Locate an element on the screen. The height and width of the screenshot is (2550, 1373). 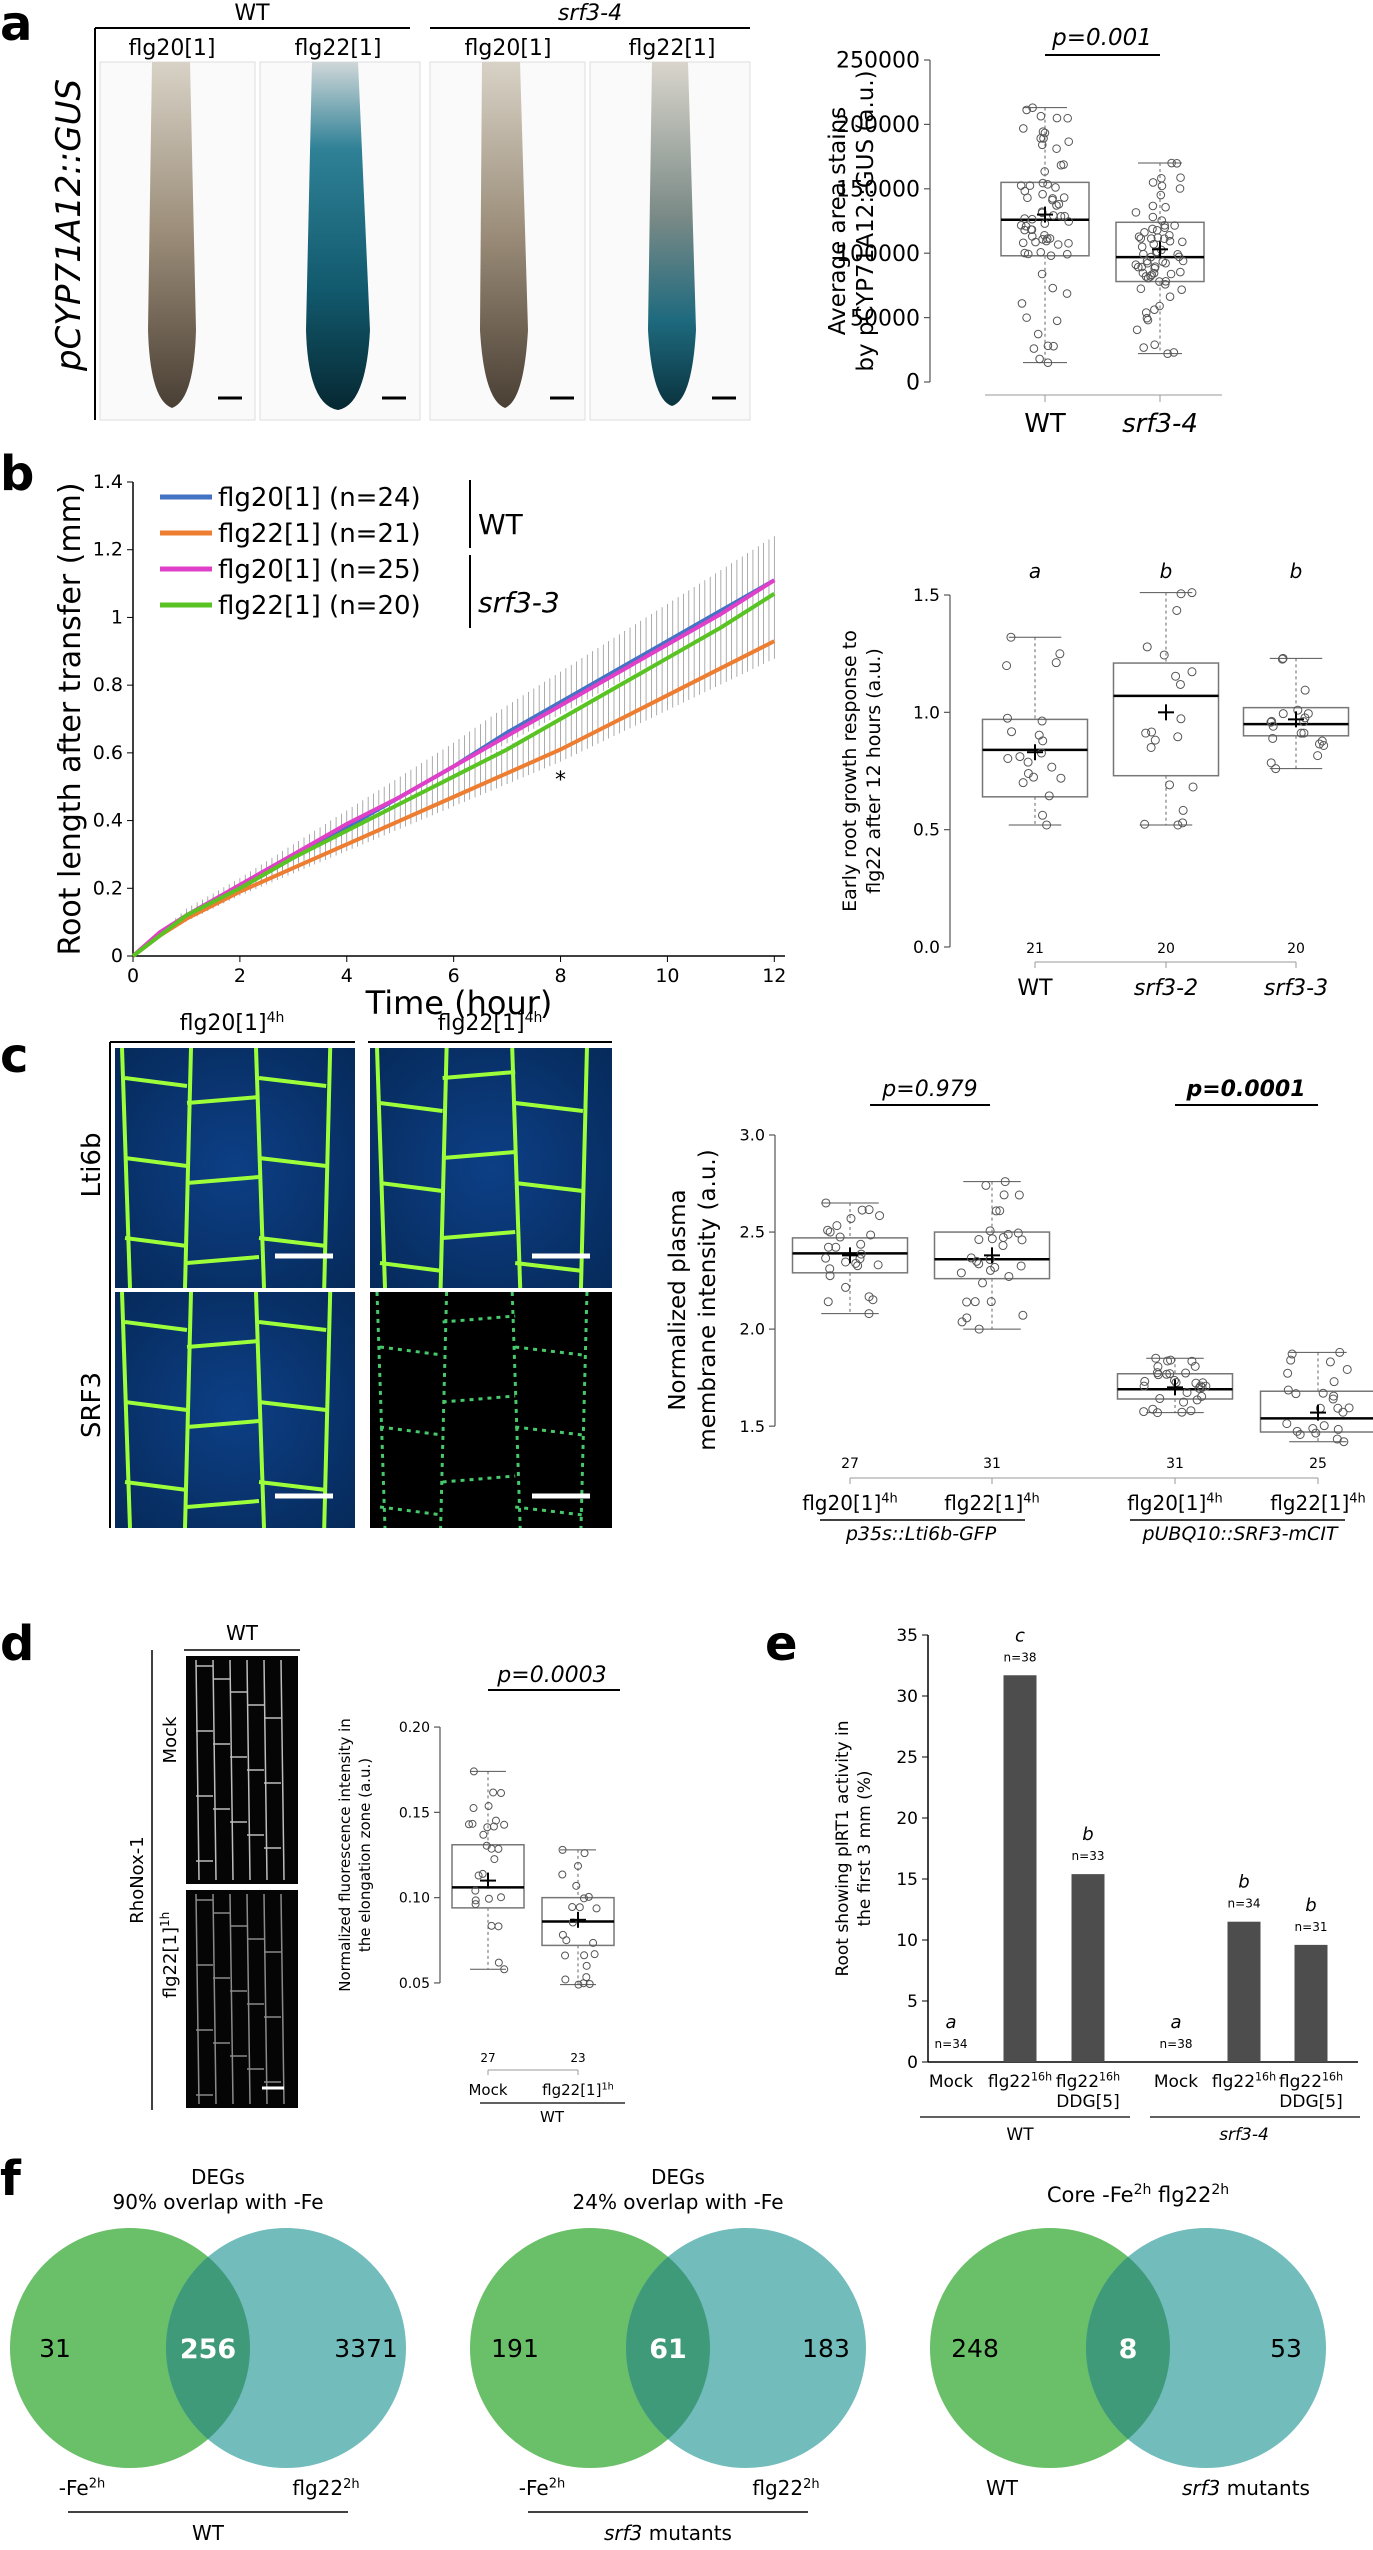
rhonox-image-mock is located at coordinates (240, 1770).